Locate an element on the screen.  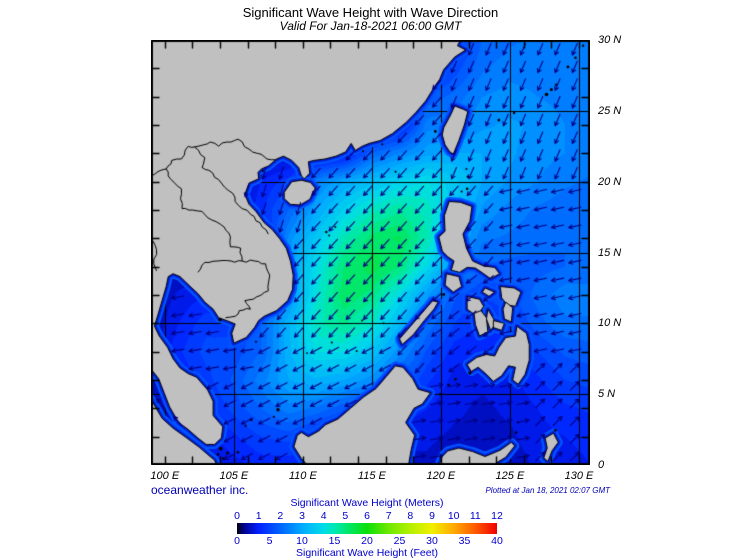
lon-label-115e: 115 E is located at coordinates (371, 476).